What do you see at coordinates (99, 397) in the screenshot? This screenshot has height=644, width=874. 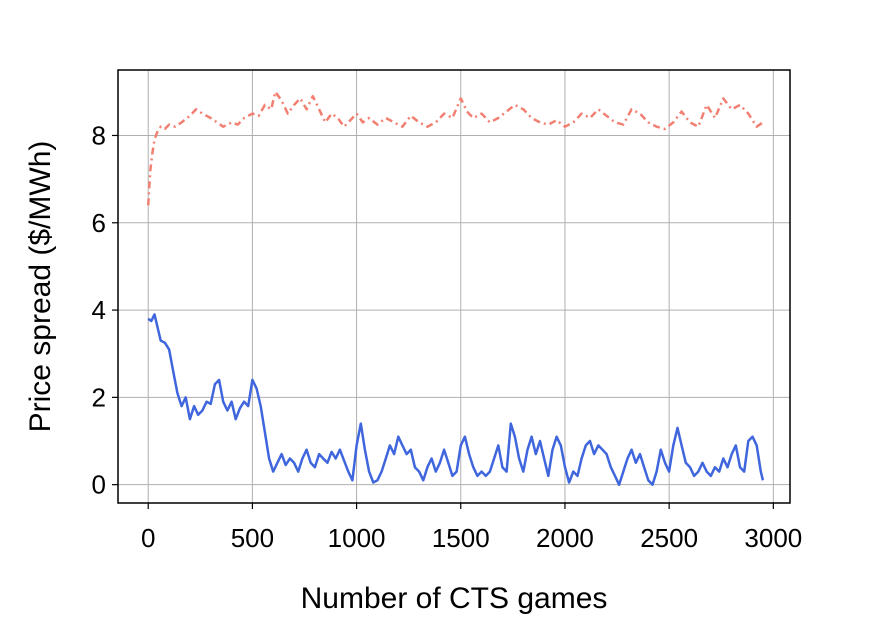 I see `y-tick-label: 2` at bounding box center [99, 397].